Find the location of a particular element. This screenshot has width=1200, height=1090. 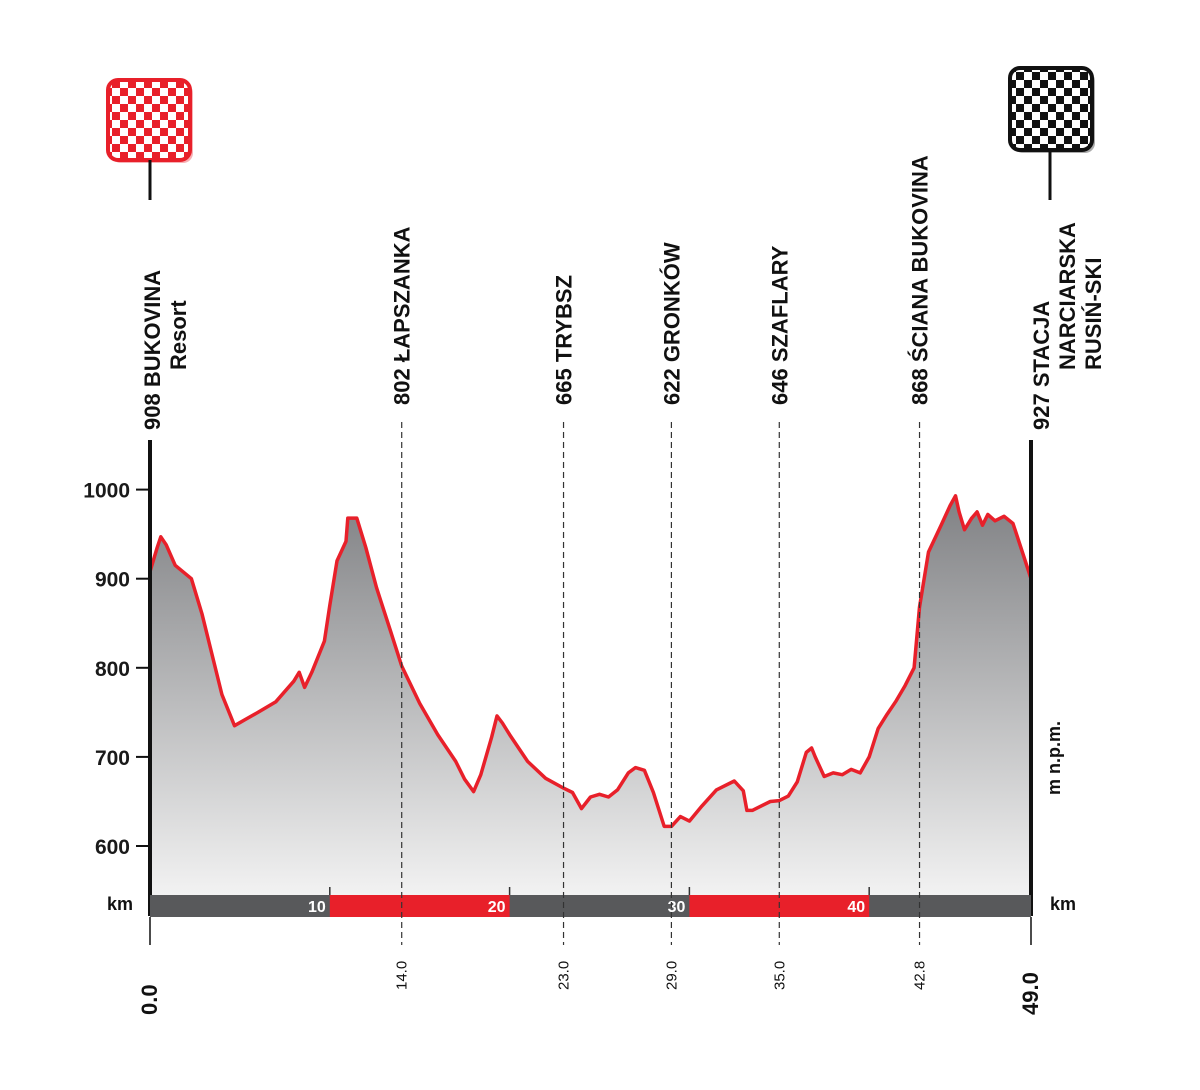

marker-km-label: 35.0 is located at coordinates (779, 975).